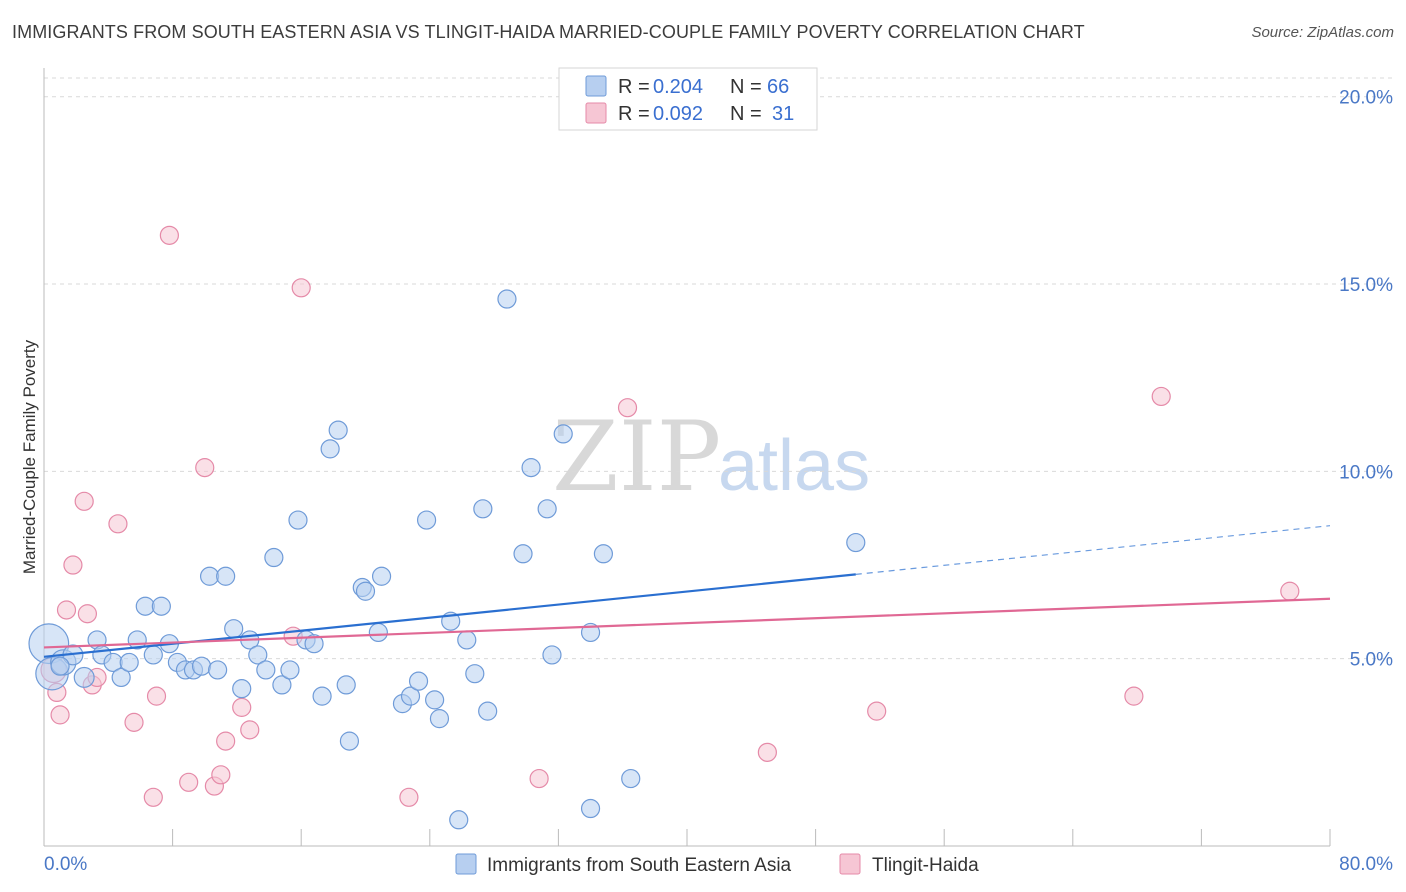 The image size is (1406, 892). I want to click on legend-n-value-pink: 31, so click(783, 114).